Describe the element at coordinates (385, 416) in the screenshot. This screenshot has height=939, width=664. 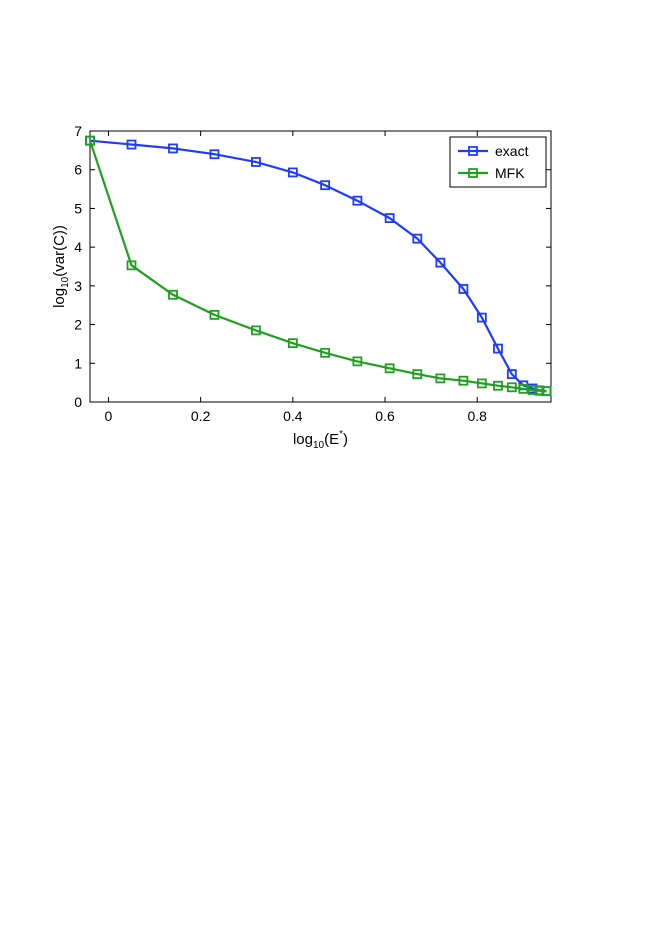
I see `x-tick-label: 0.6` at that location.